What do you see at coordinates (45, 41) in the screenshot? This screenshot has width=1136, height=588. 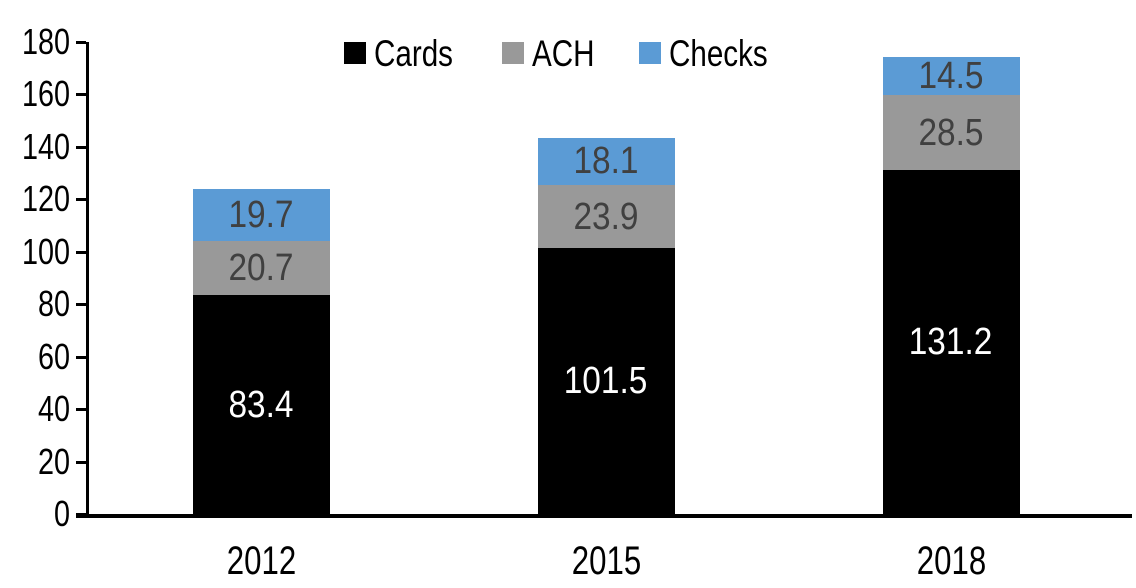 I see `y-axis-tick-label: 180` at bounding box center [45, 41].